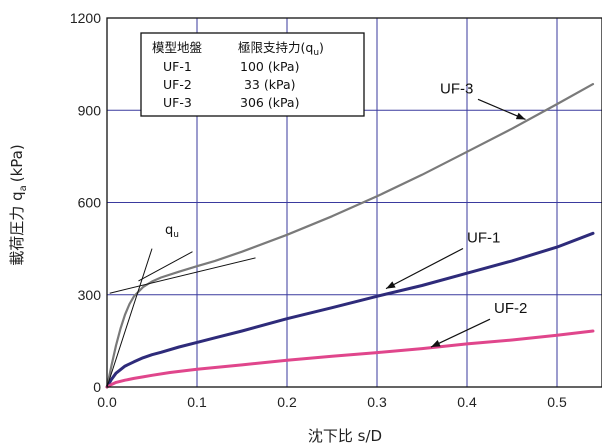  What do you see at coordinates (456, 88) in the screenshot?
I see `annotation-uf-3: UF-3` at bounding box center [456, 88].